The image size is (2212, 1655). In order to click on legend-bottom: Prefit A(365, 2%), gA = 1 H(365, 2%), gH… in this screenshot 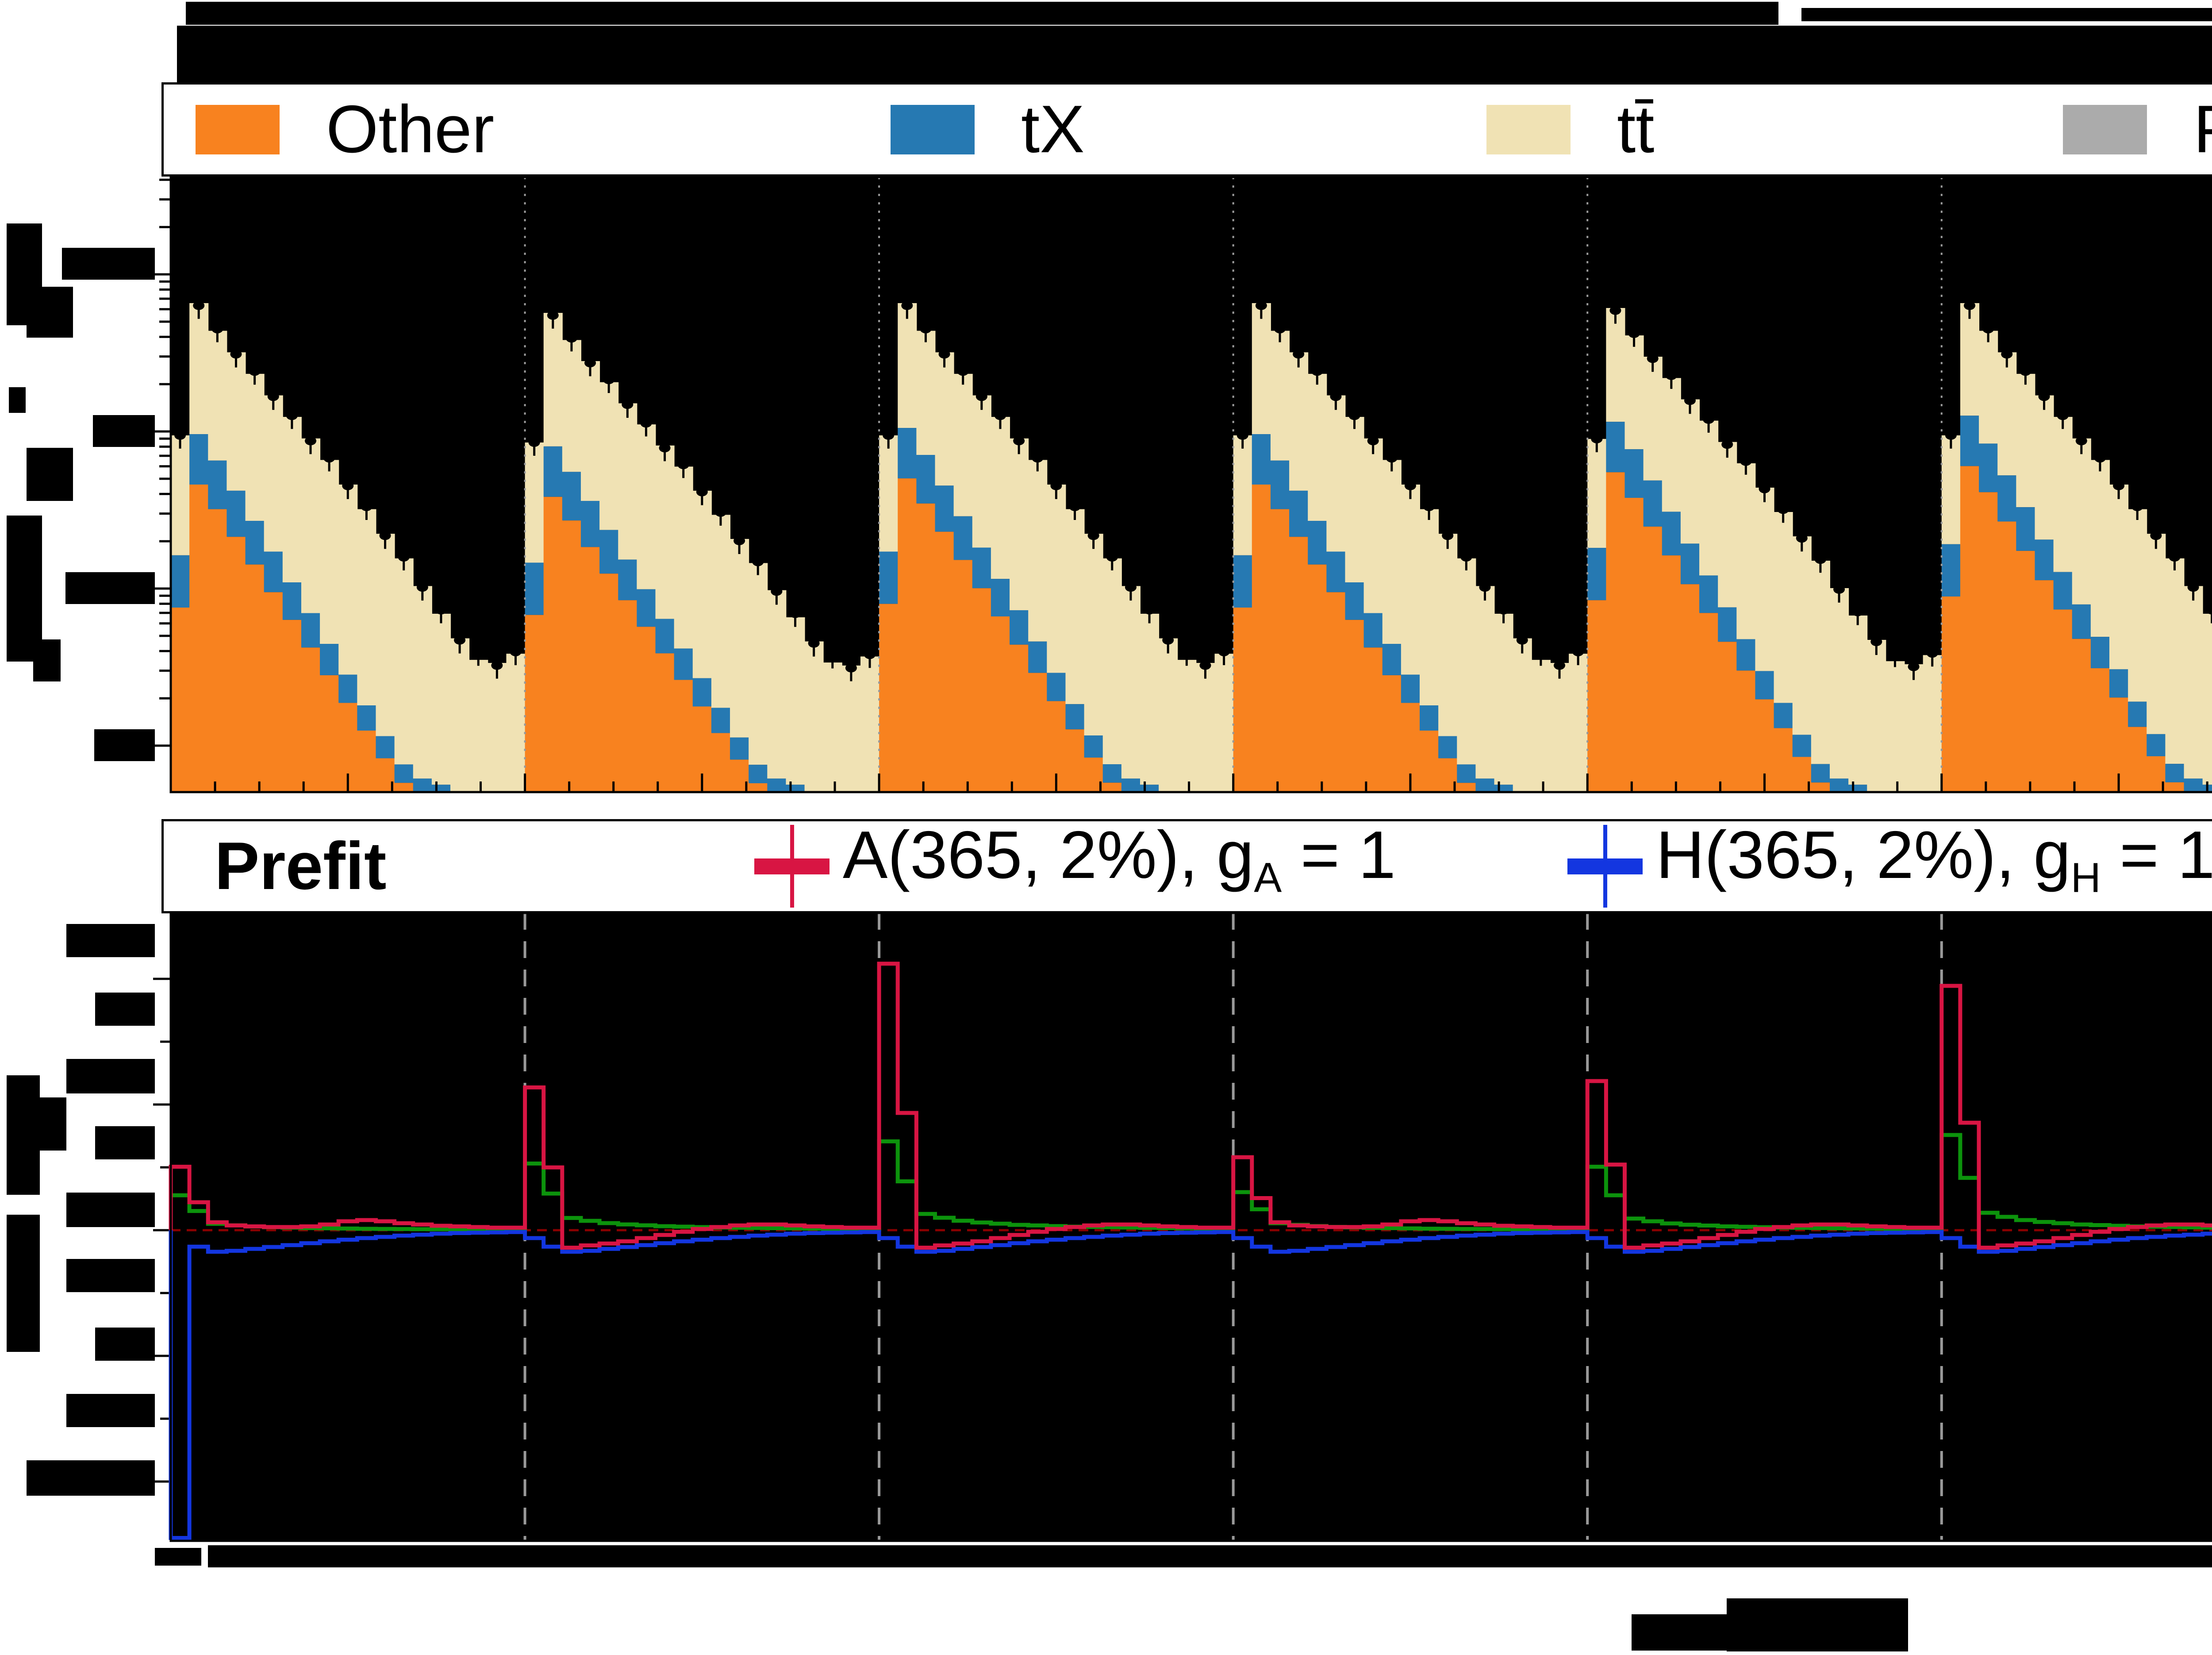, I will do `click(1186, 865)`.